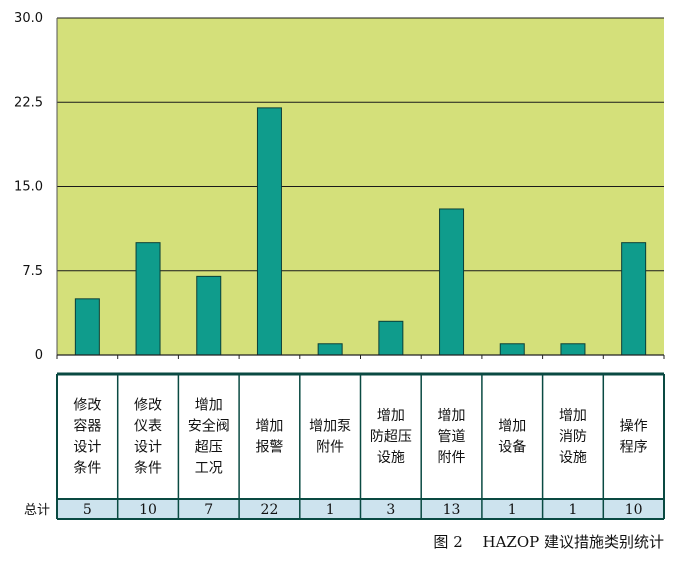  What do you see at coordinates (28, 187) in the screenshot?
I see `y-tick-label: 15.0` at bounding box center [28, 187].